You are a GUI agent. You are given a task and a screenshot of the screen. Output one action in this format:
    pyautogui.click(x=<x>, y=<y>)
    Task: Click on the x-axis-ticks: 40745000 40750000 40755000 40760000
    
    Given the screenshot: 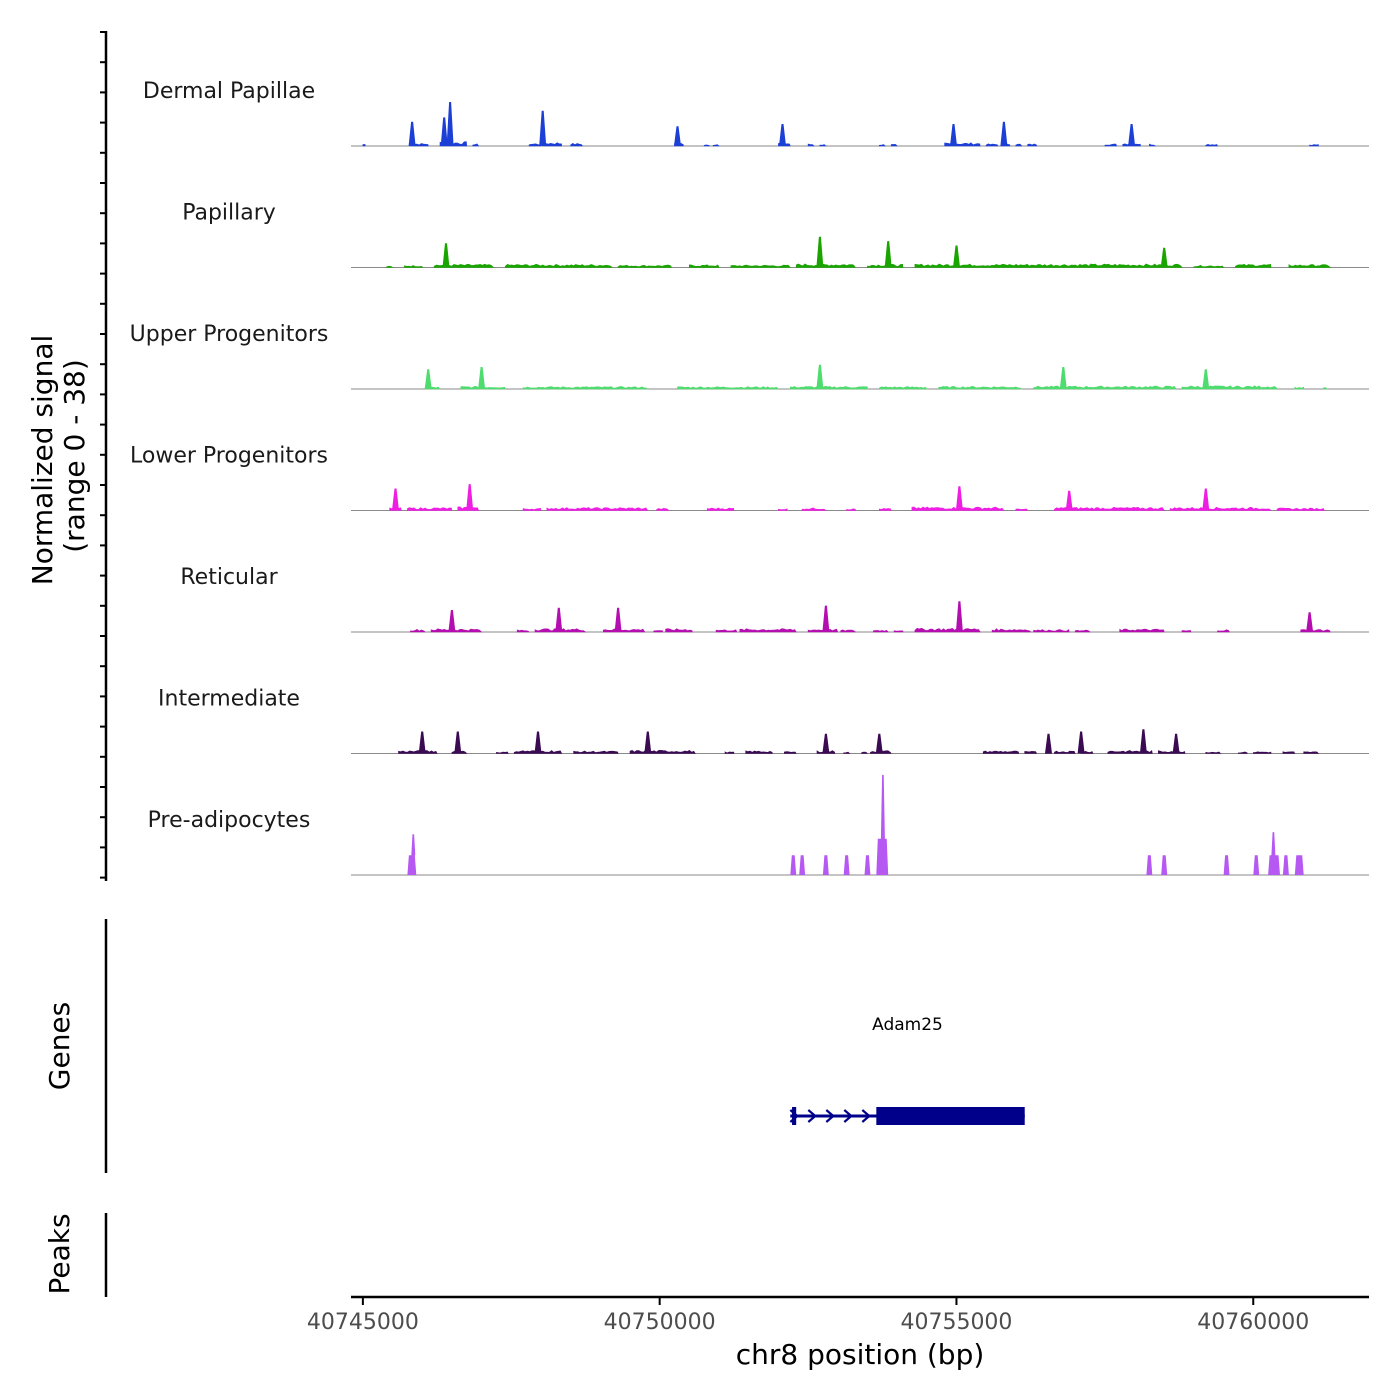 What is the action you would take?
    pyautogui.click(x=808, y=1316)
    